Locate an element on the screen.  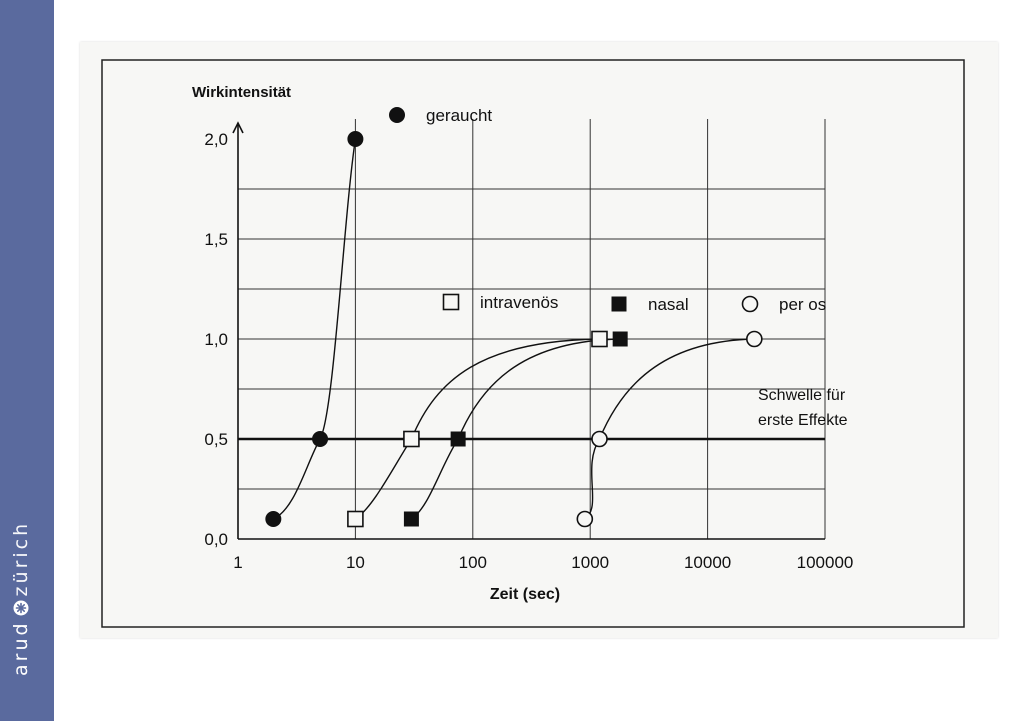
y-tick-label: 0,5 is located at coordinates (216, 439).